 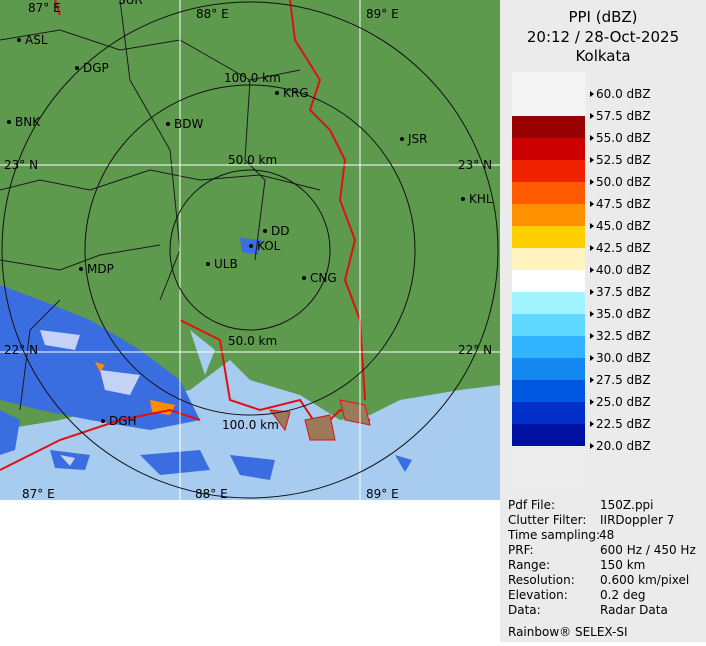 What do you see at coordinates (623, 270) in the screenshot?
I see `legend-label: 40.0 dBZ` at bounding box center [623, 270].